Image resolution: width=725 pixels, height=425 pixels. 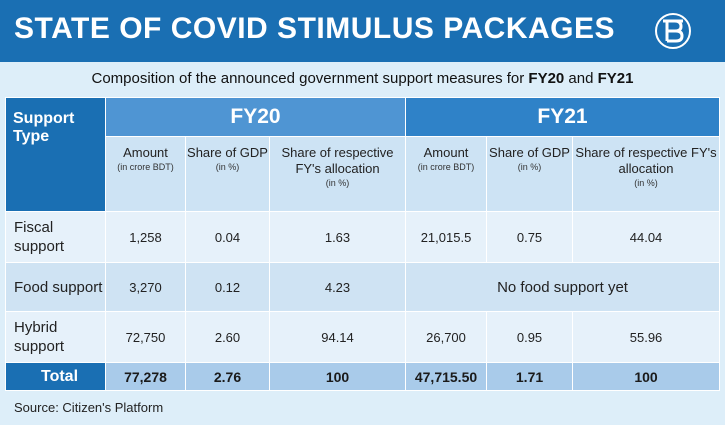 What do you see at coordinates (337, 237) in the screenshot?
I see `table-cell: 1.63` at bounding box center [337, 237].